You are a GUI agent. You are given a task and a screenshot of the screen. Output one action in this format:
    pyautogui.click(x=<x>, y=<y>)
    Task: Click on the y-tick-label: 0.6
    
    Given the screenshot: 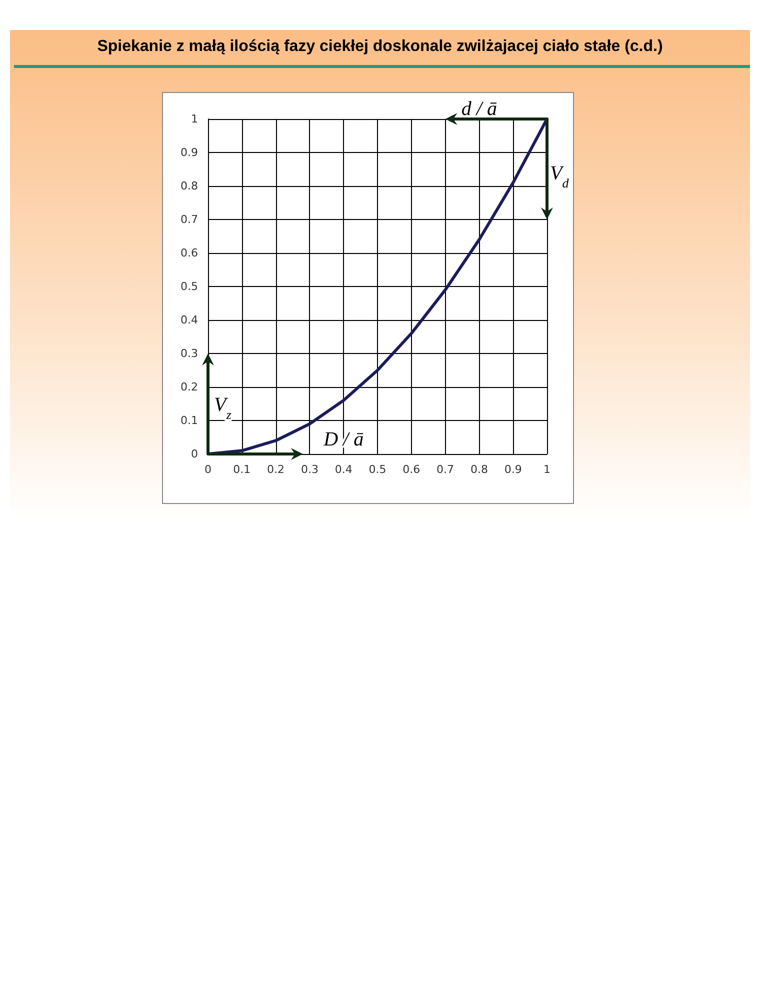 What is the action you would take?
    pyautogui.click(x=189, y=253)
    